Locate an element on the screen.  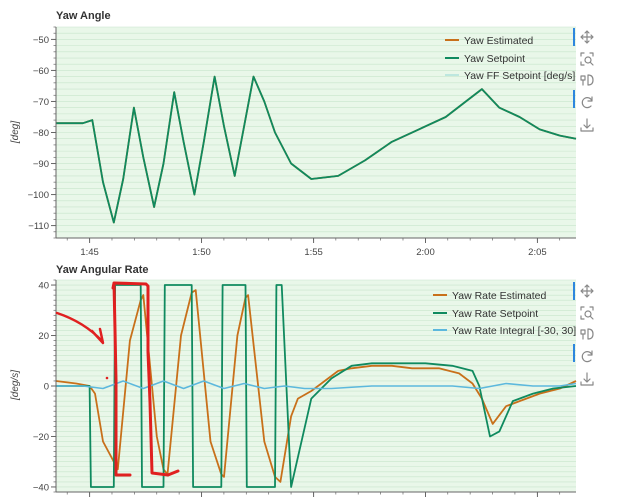
toolbar-top-hover-icon is located at coordinates (587, 81).